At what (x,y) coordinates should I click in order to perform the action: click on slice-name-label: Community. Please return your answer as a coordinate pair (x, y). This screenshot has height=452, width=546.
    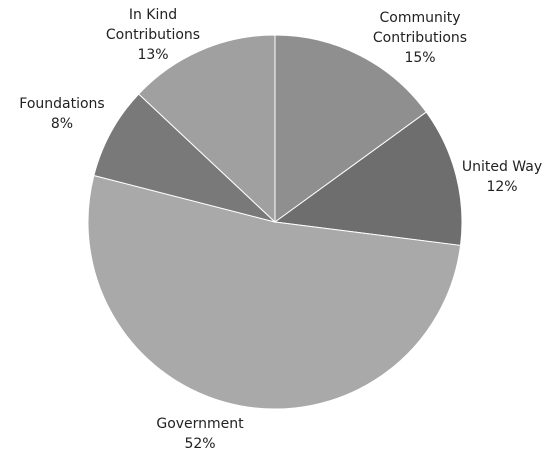
    Looking at the image, I should click on (419, 18).